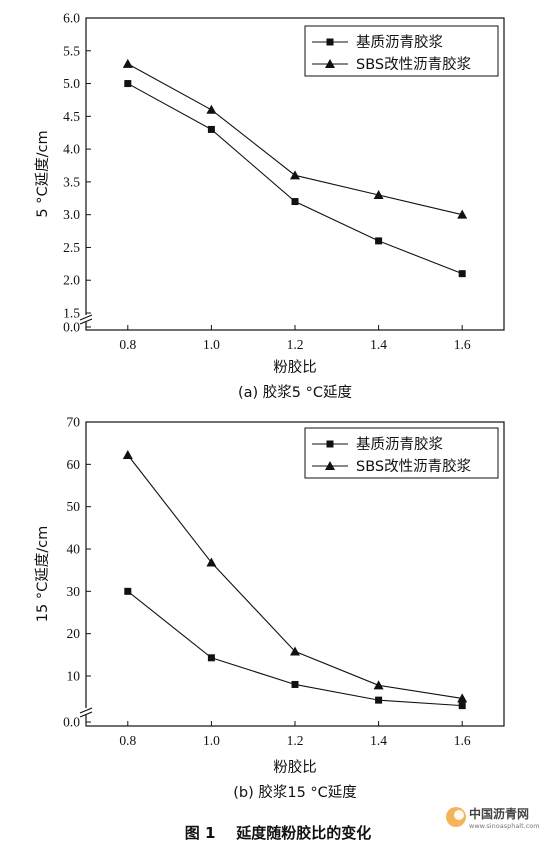 The width and height of the screenshot is (557, 851). What do you see at coordinates (211, 344) in the screenshot?
I see `chart-a-xtick-label: 1.0` at bounding box center [211, 344].